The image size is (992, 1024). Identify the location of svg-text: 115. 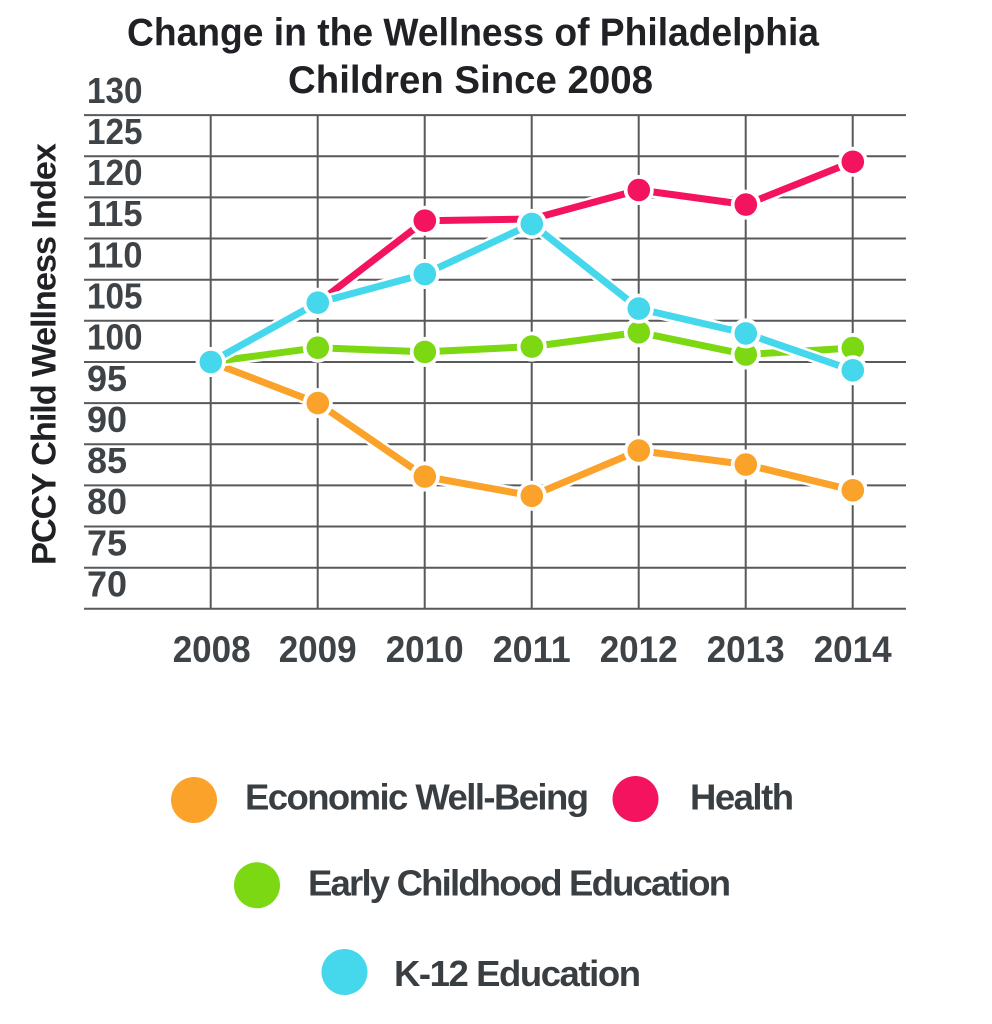
(115, 213).